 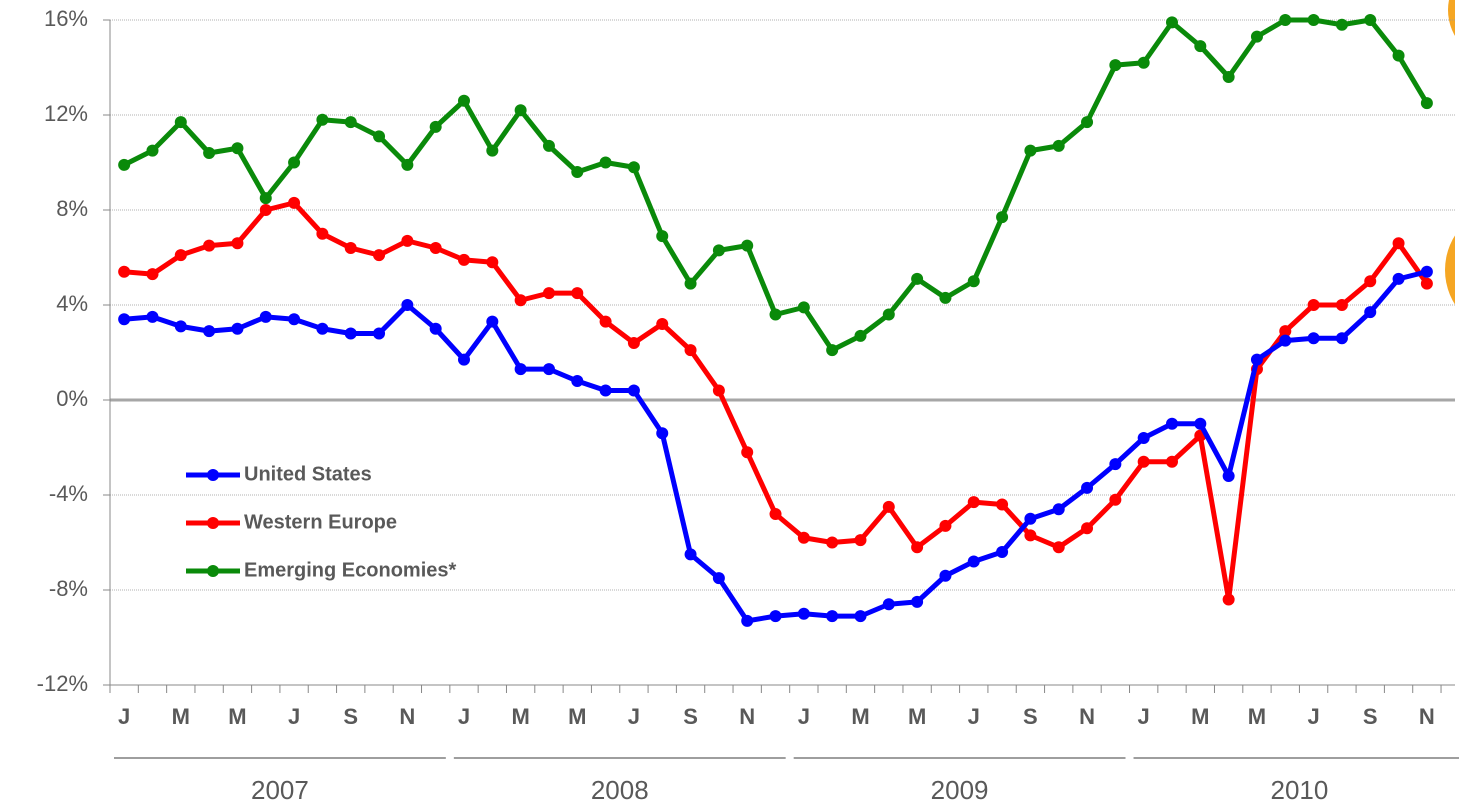 What do you see at coordinates (68, 588) in the screenshot?
I see `y-tick-label: -8%` at bounding box center [68, 588].